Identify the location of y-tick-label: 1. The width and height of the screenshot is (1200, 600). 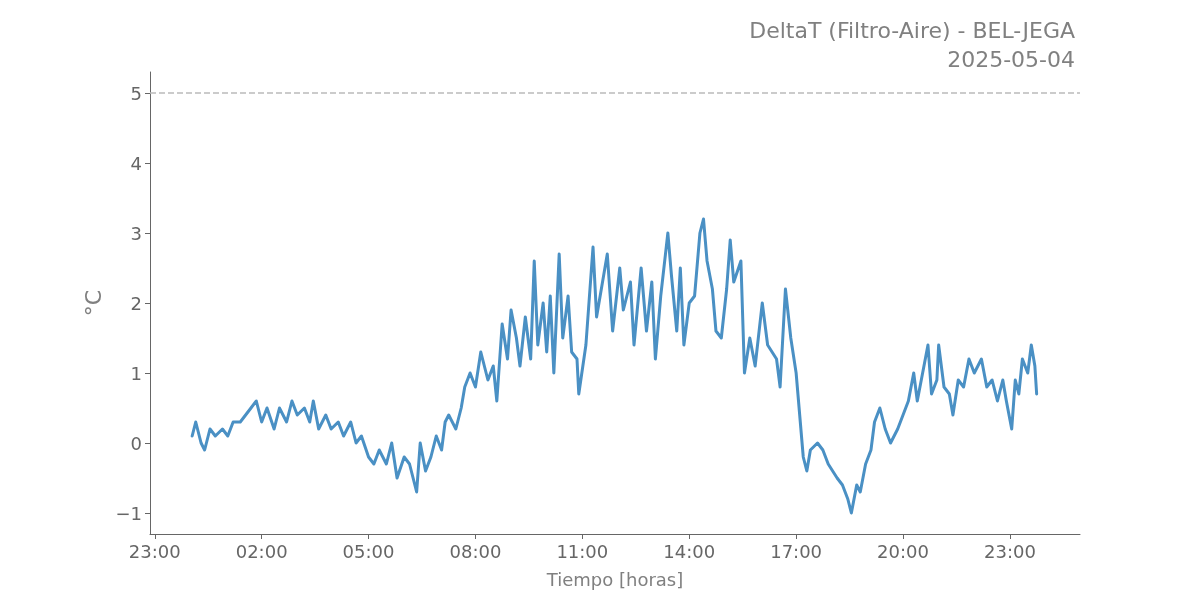
(136, 373).